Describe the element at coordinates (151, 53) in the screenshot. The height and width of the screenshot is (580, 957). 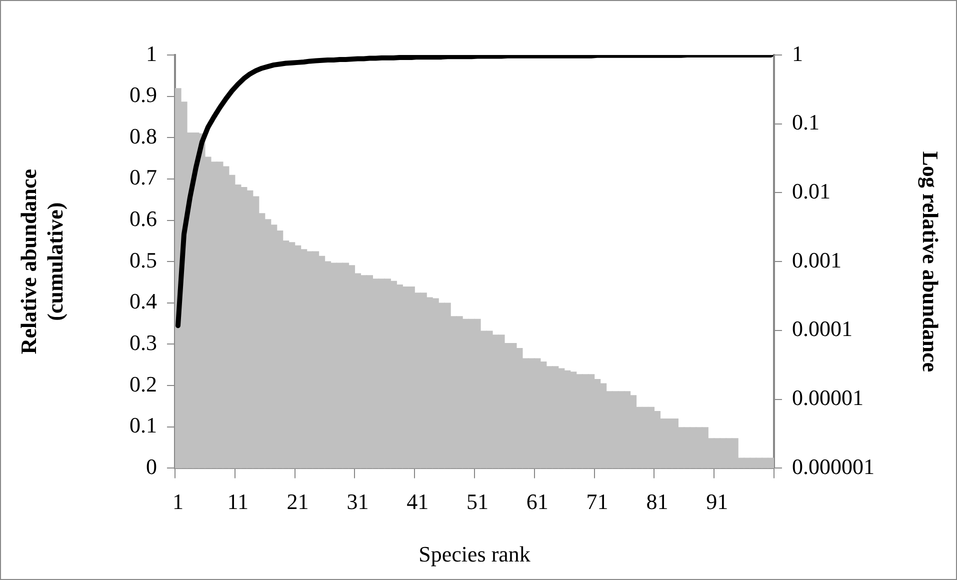
I see `y-tick-label: 1` at that location.